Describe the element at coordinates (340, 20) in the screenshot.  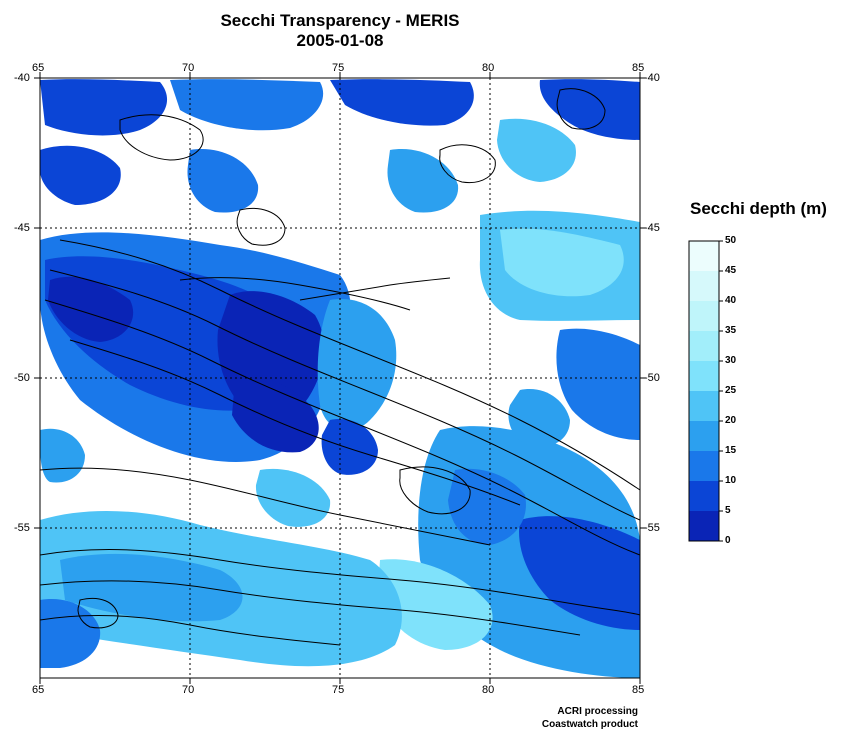
I see `map-title: Secchi Transparency - MERIS` at that location.